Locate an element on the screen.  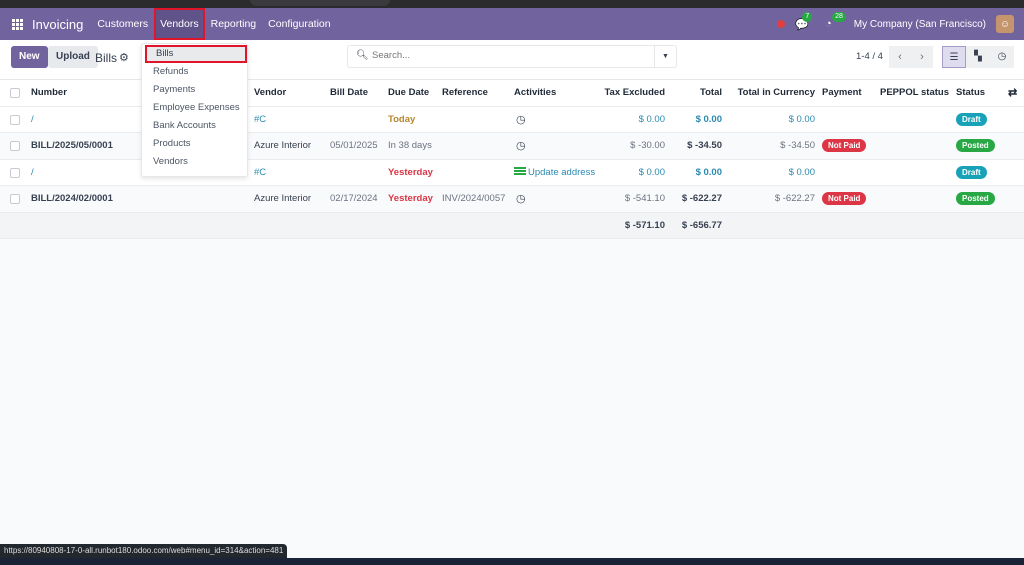
activities-badge: 28 is located at coordinates (839, 17).